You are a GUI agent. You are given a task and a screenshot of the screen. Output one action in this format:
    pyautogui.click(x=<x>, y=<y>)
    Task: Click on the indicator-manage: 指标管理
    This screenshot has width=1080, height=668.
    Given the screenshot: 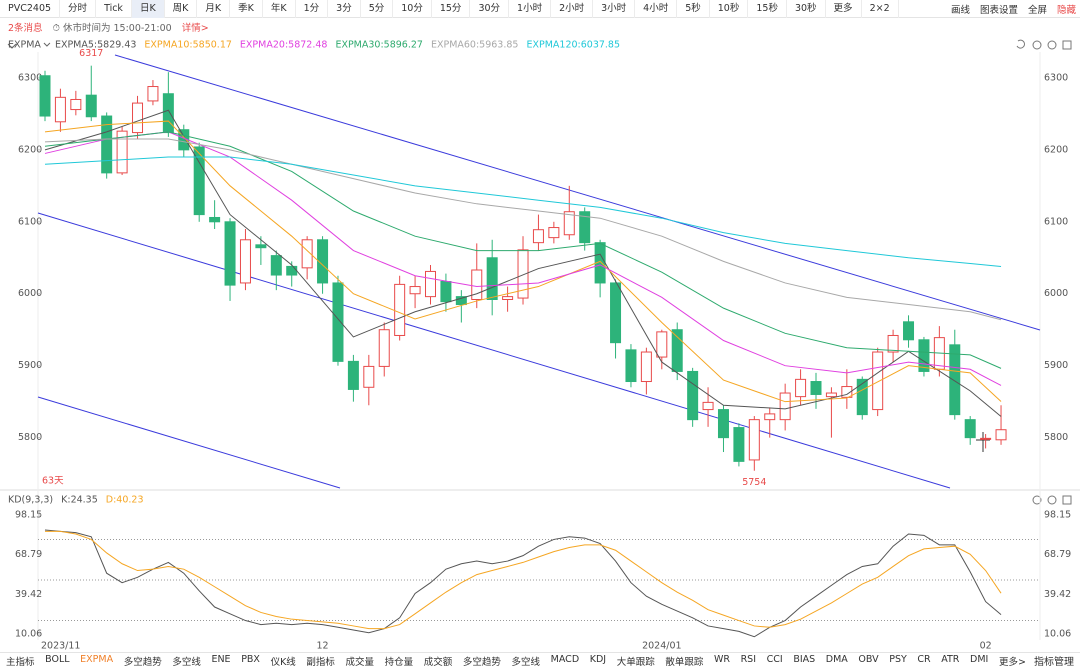 What is the action you would take?
    pyautogui.click(x=1054, y=662)
    